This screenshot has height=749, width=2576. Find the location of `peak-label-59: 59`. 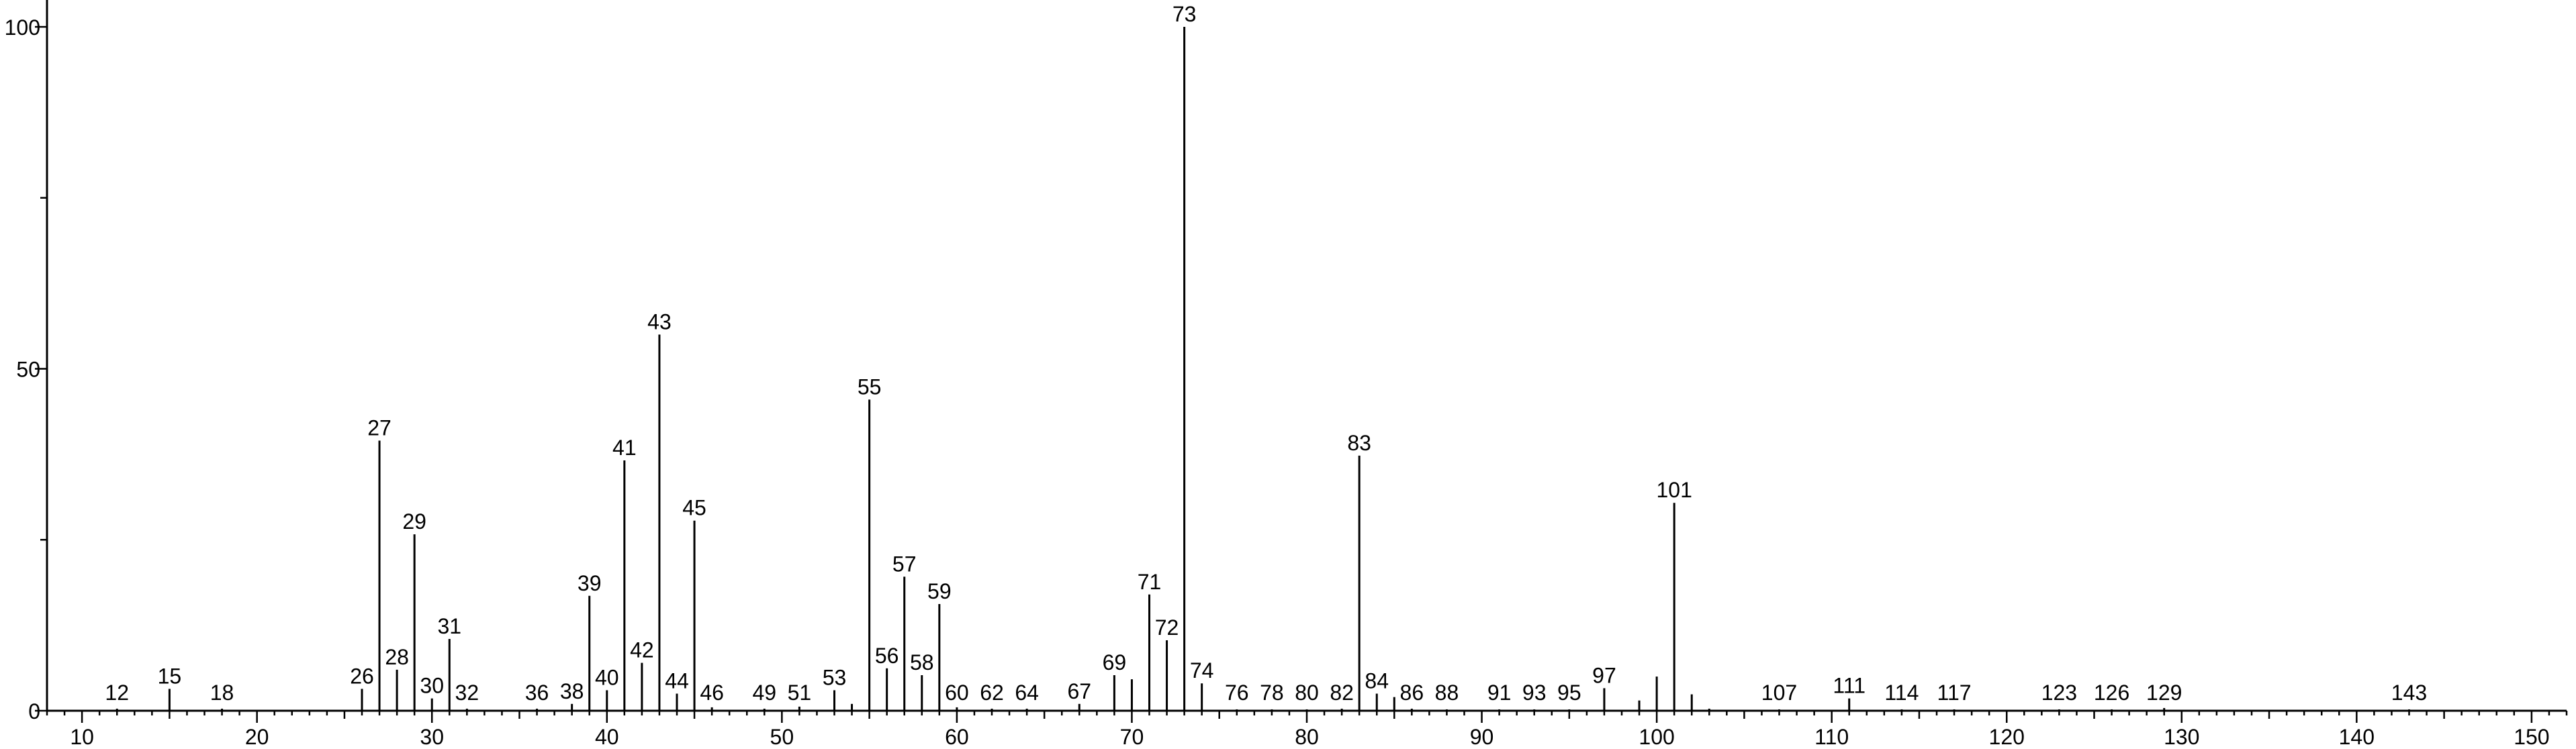

peak-label-59: 59 is located at coordinates (939, 591).